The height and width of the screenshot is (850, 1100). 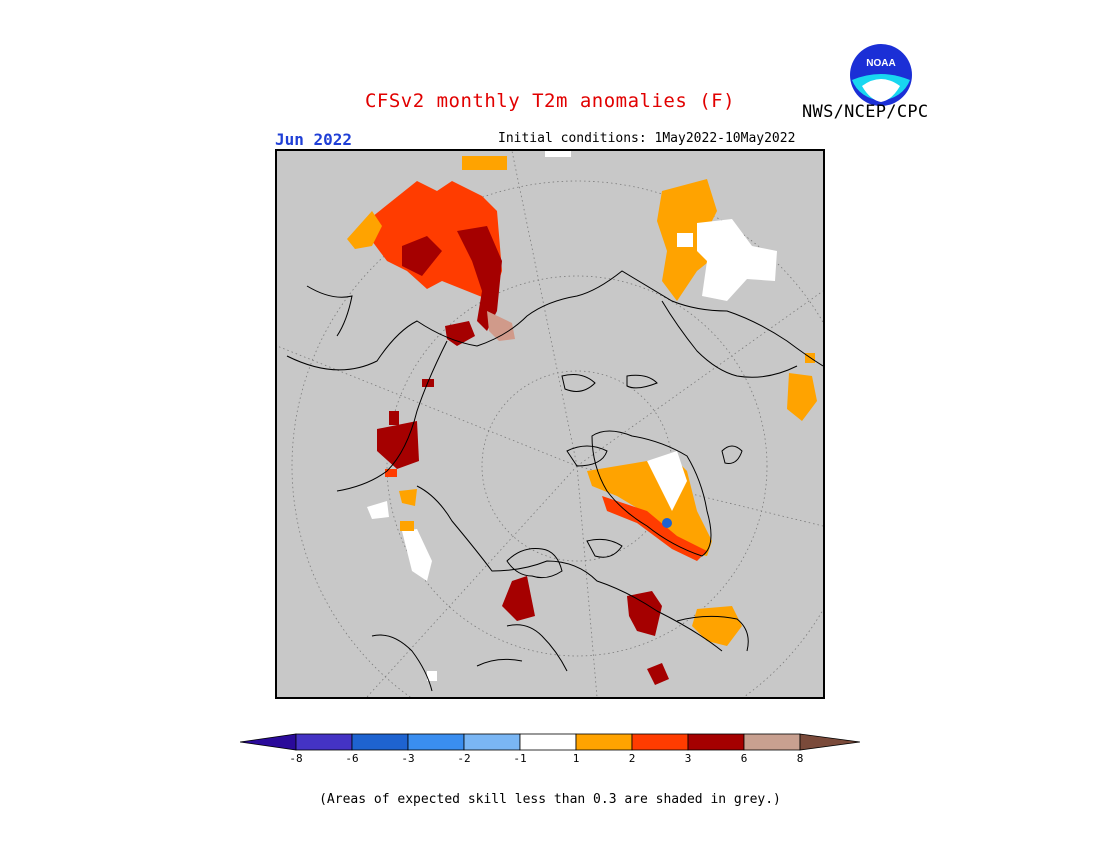 I want to click on colorbar-tick-label: -2, so click(x=464, y=758).